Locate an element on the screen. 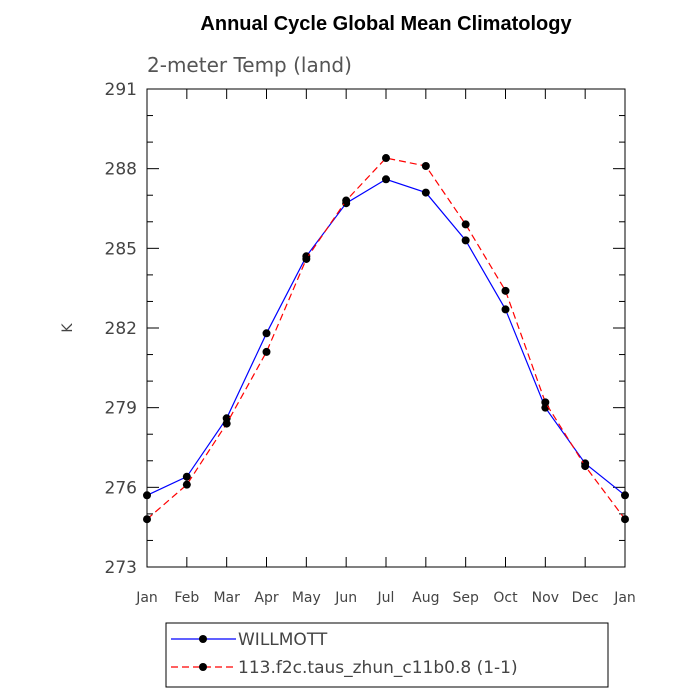  y-tick-label: 276 is located at coordinates (121, 488).